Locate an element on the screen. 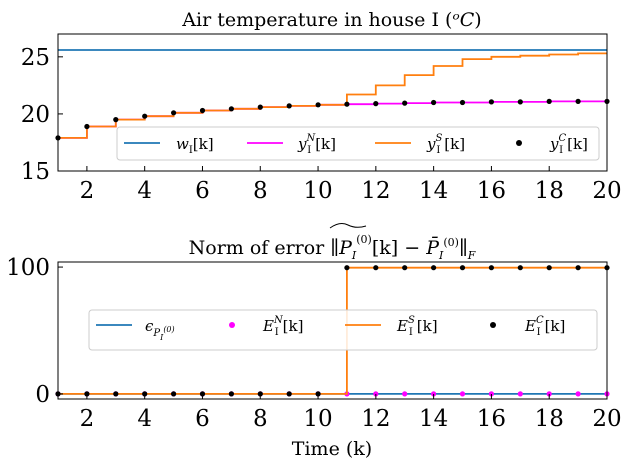 This screenshot has width=629, height=469. bottom-xtick-label: 12 is located at coordinates (375, 419).